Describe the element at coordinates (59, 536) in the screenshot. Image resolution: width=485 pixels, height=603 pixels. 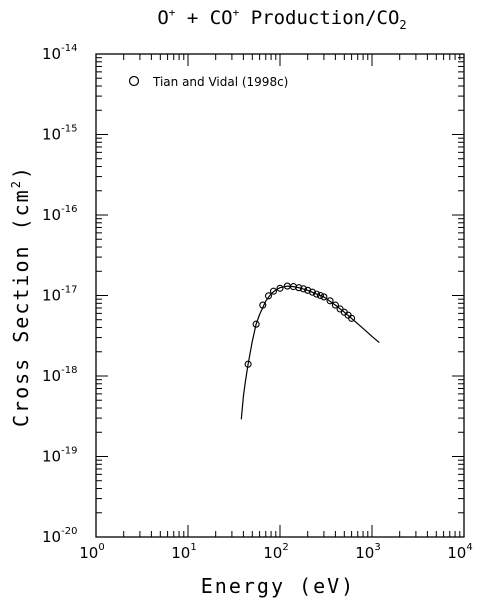
I see `y-tick-label: 10-20` at that location.